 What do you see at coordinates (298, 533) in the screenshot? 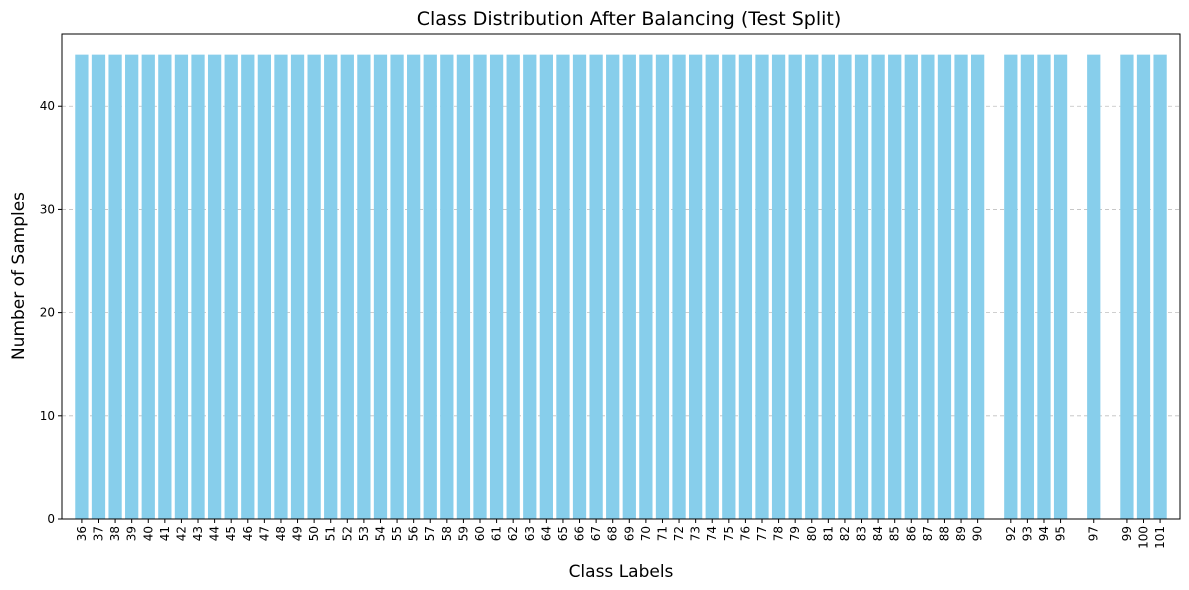
I see `x-tick-label-49: 49` at bounding box center [298, 533].